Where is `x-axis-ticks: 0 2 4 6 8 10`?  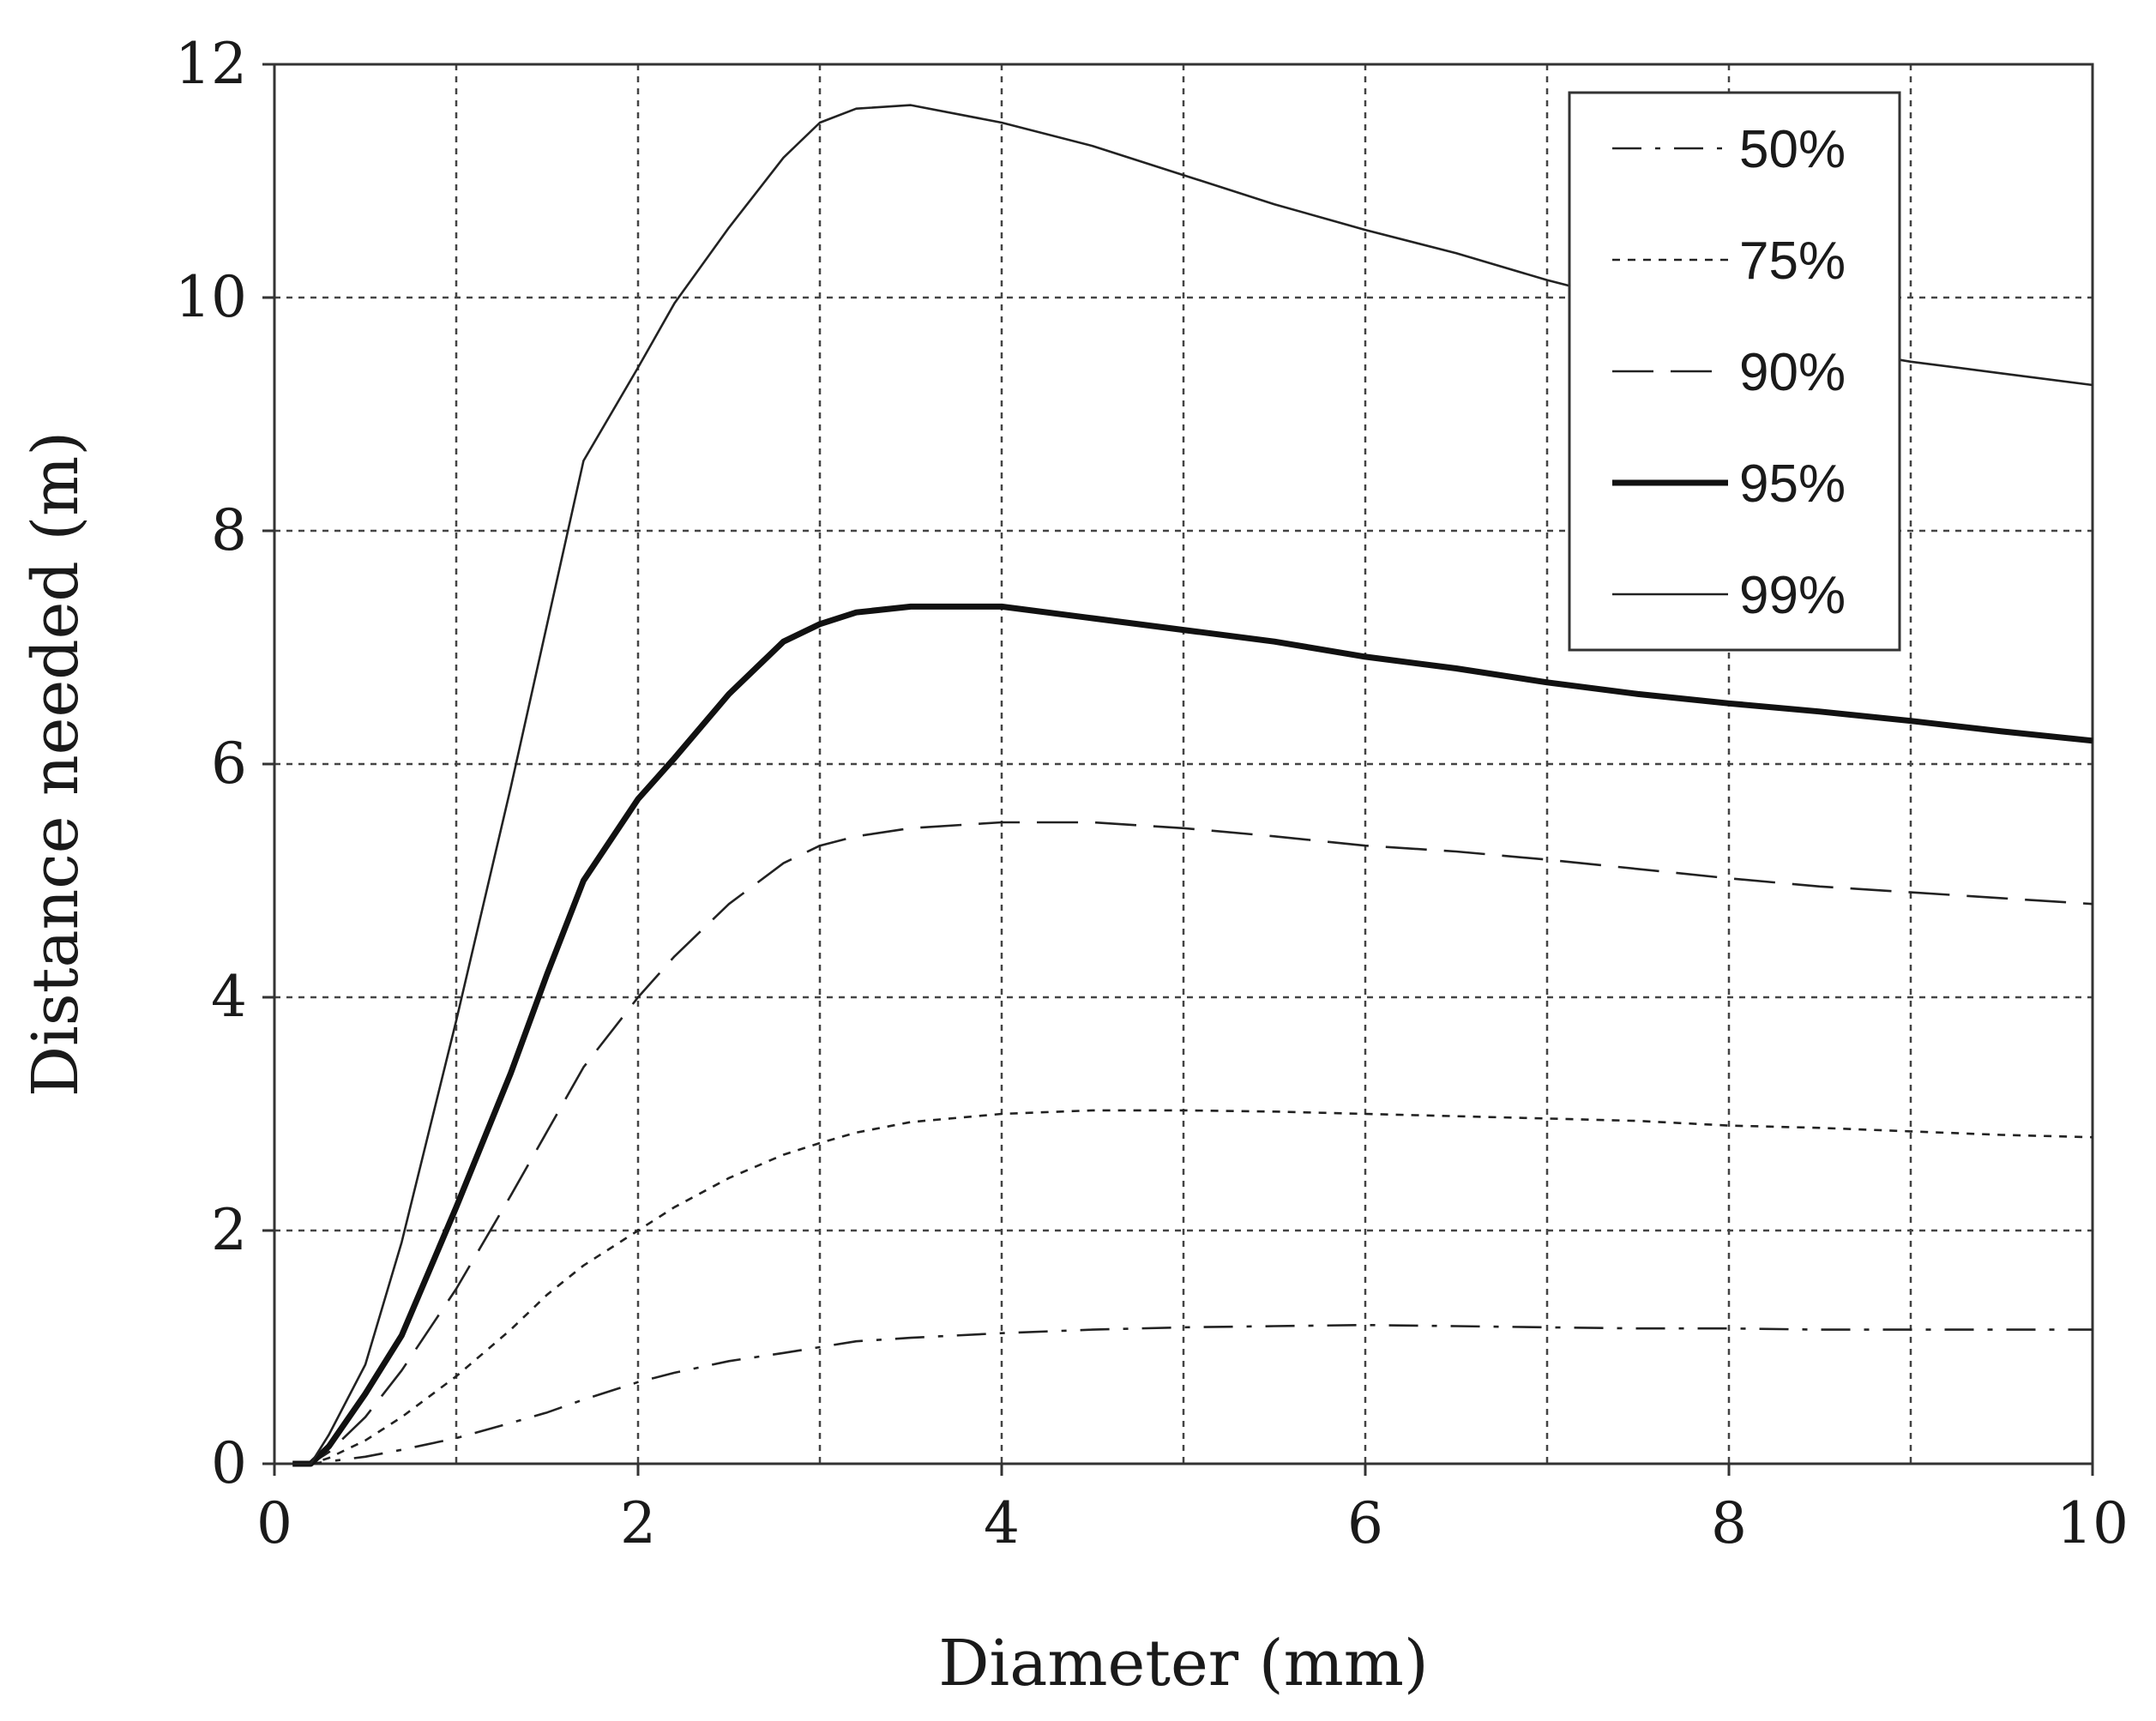 x-axis-ticks: 0 2 4 6 8 10 is located at coordinates (1192, 1510).